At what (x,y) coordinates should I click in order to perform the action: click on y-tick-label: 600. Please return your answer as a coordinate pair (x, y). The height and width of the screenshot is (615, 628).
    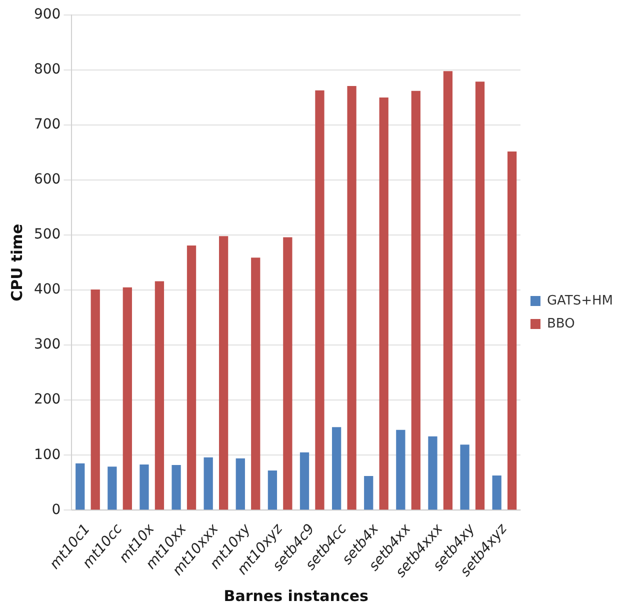
    Looking at the image, I should click on (47, 180).